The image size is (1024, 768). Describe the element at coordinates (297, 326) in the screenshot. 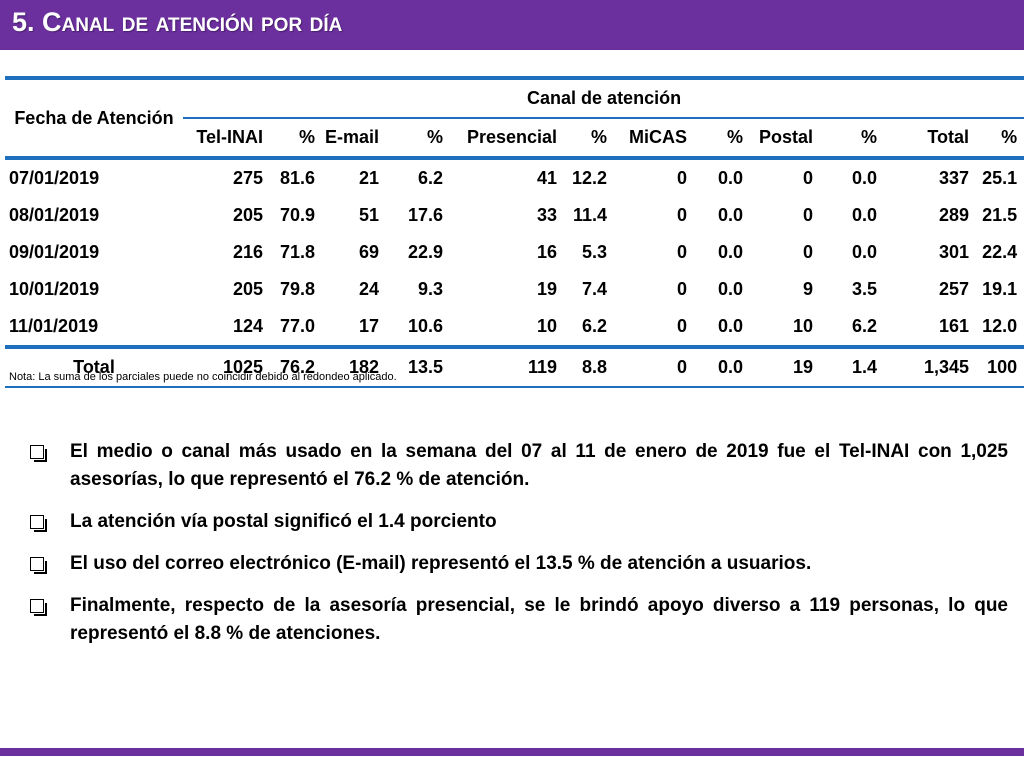

I see `table-cell: 77.0` at that location.